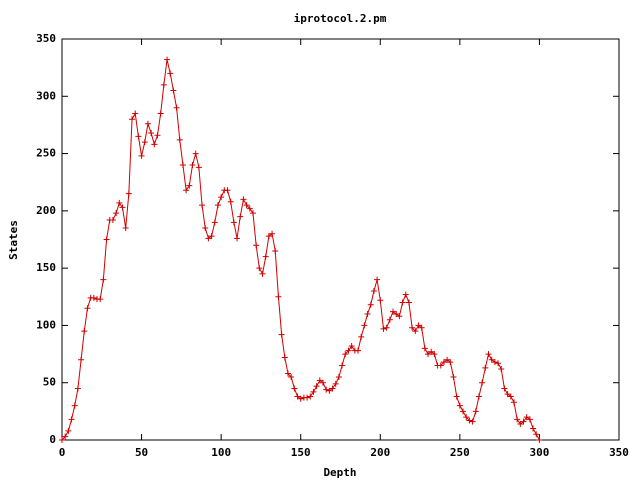  I want to click on x-tick-label: 350, so click(619, 452).